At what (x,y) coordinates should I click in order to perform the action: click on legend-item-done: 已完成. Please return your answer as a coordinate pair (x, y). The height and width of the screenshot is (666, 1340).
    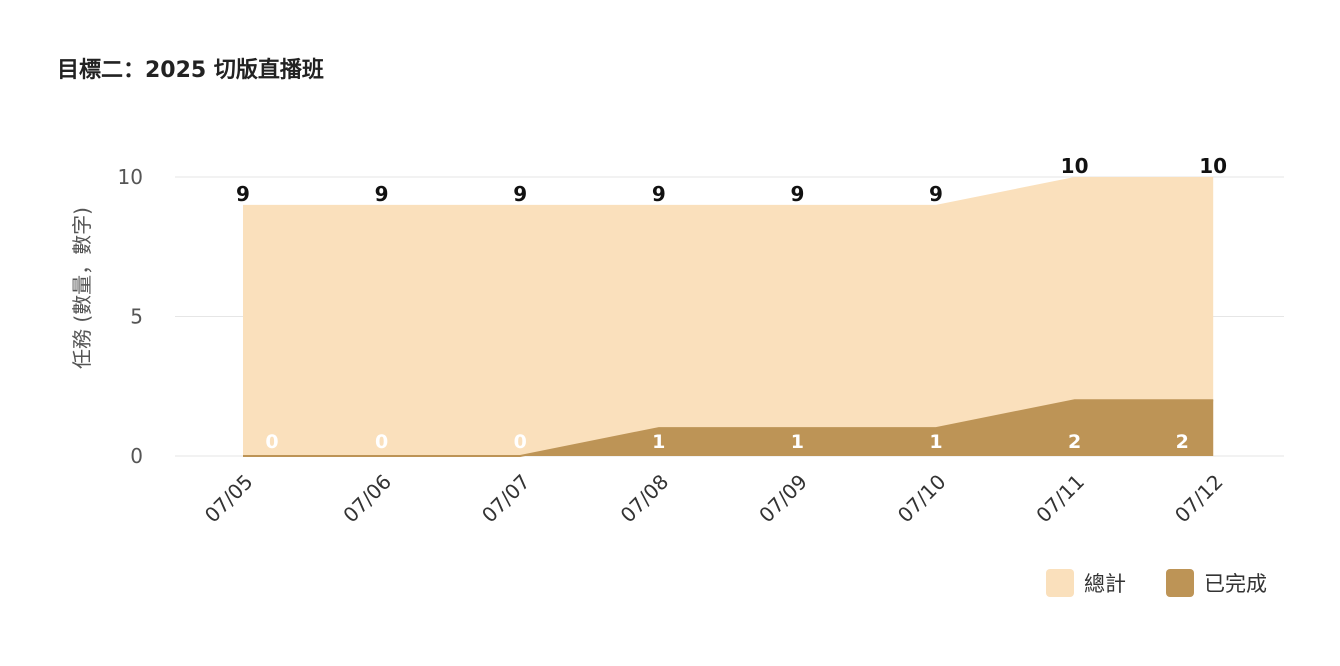
    Looking at the image, I should click on (1216, 583).